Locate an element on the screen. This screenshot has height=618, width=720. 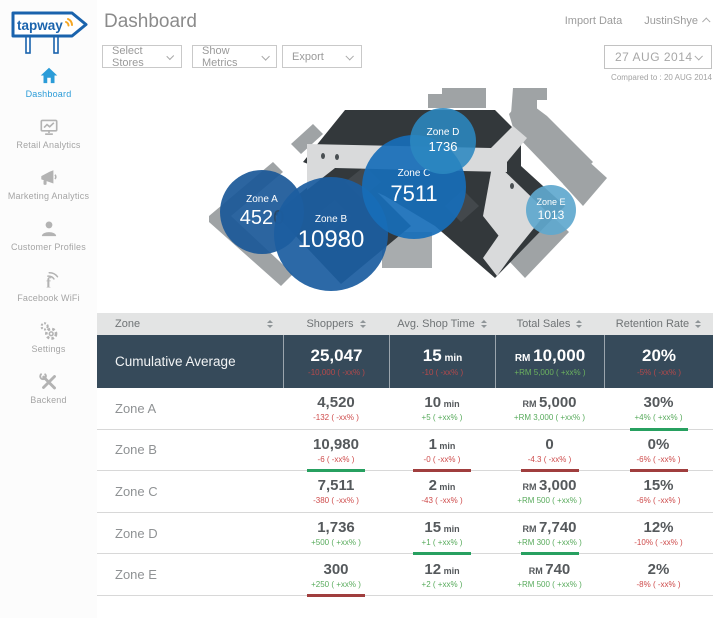
zone-name: Zone E is located at coordinates (551, 202).